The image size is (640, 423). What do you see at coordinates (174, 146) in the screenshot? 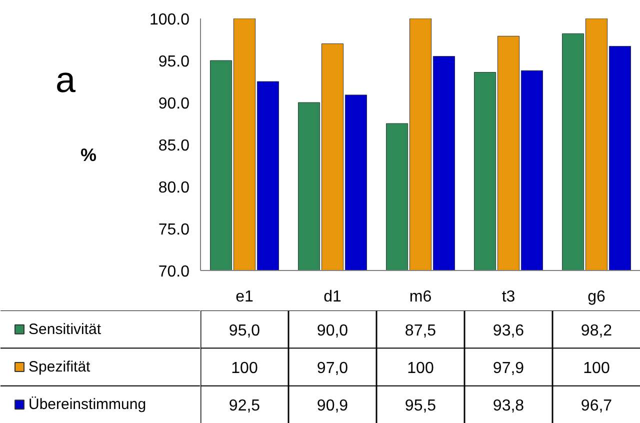
I see `y-tick-label: 85.0` at bounding box center [174, 146].